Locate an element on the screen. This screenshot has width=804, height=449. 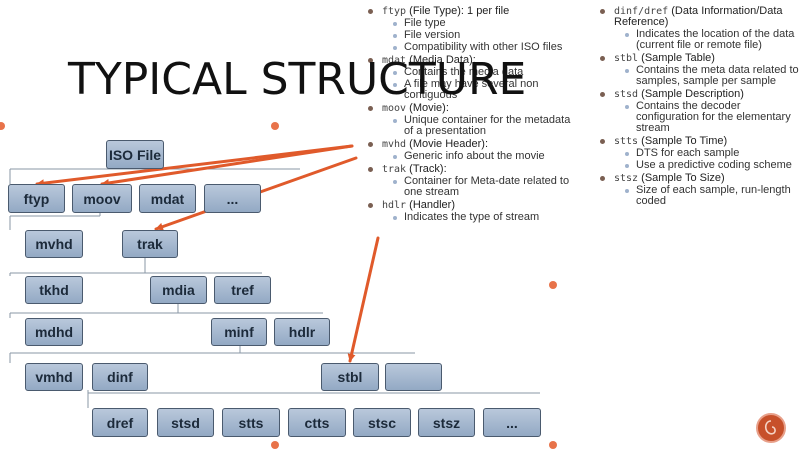
definition-subitem: Compatibility with other ISO files is located at coordinates (469, 47).